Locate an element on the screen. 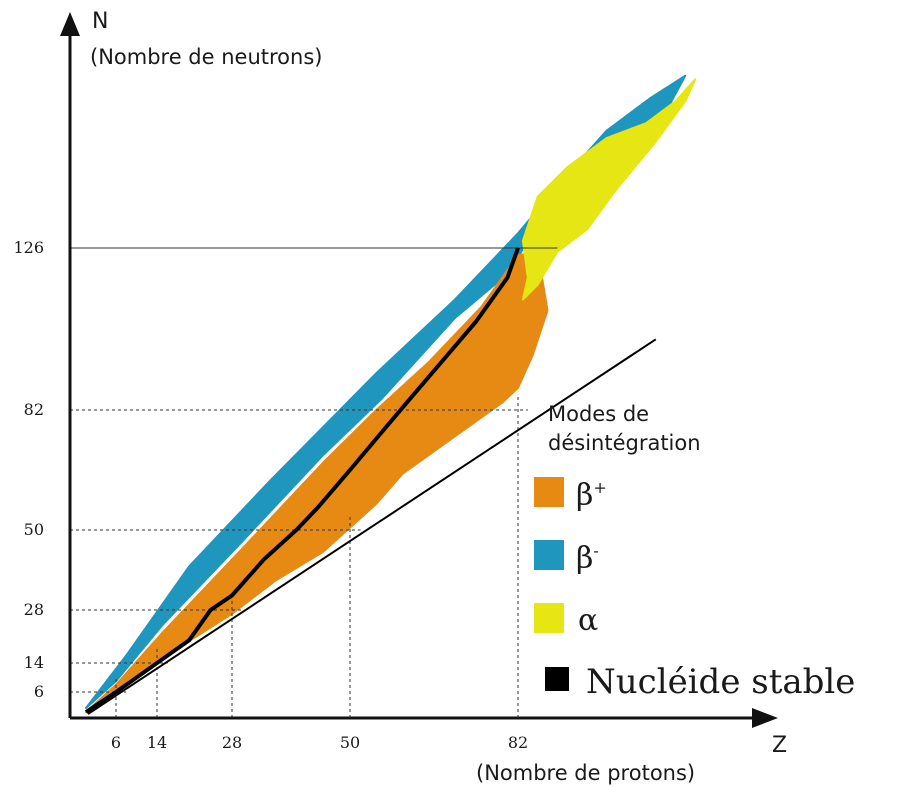  x-axis-letter: Z is located at coordinates (779, 745).